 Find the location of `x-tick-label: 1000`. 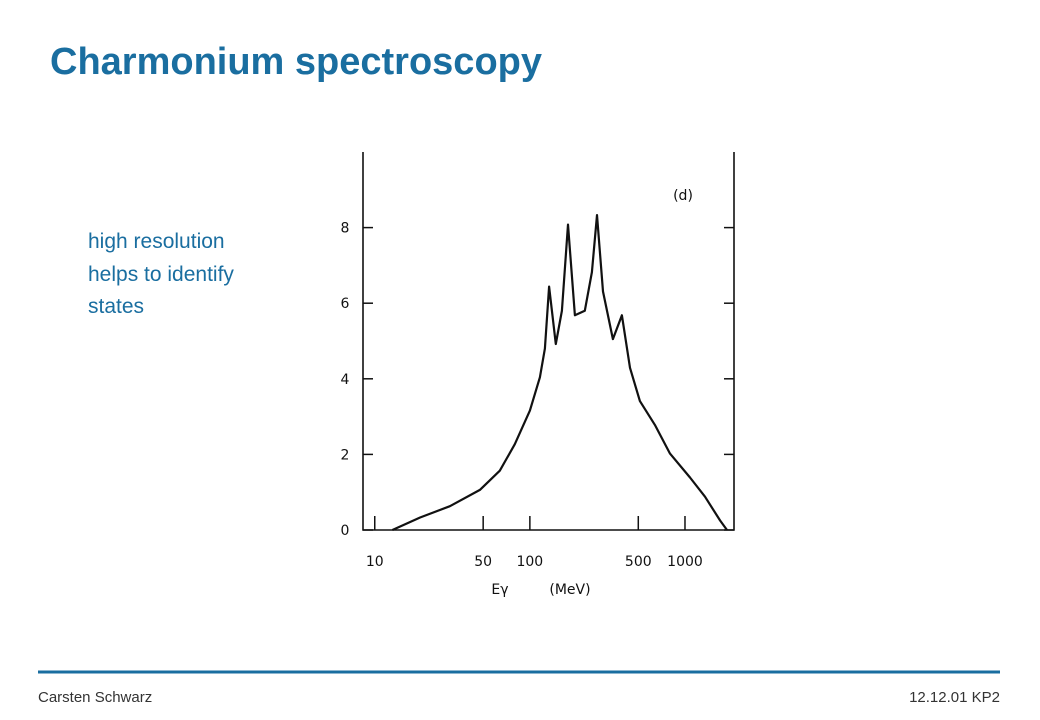

x-tick-label: 1000 is located at coordinates (685, 562).